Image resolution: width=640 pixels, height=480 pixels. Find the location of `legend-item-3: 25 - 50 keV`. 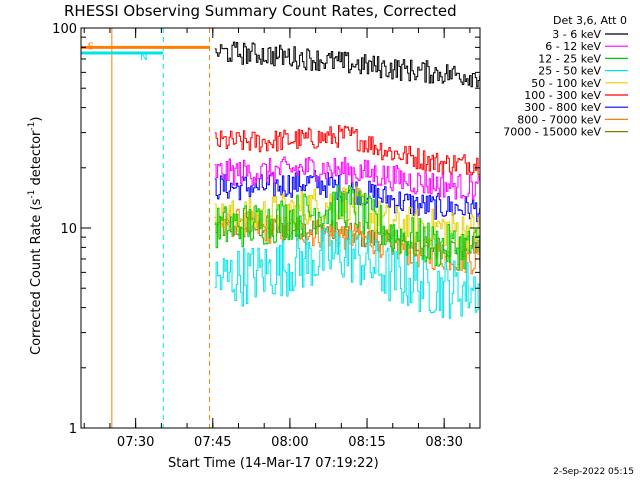

legend-item-3: 25 - 50 keV is located at coordinates (569, 71).